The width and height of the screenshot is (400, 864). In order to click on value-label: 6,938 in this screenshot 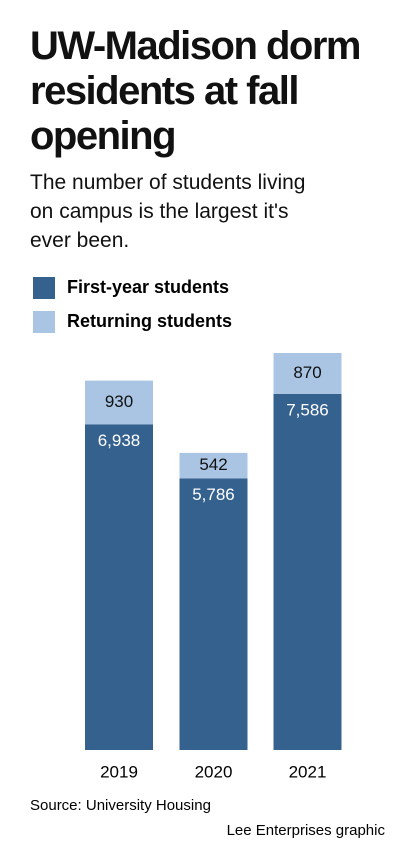, I will do `click(119, 440)`.